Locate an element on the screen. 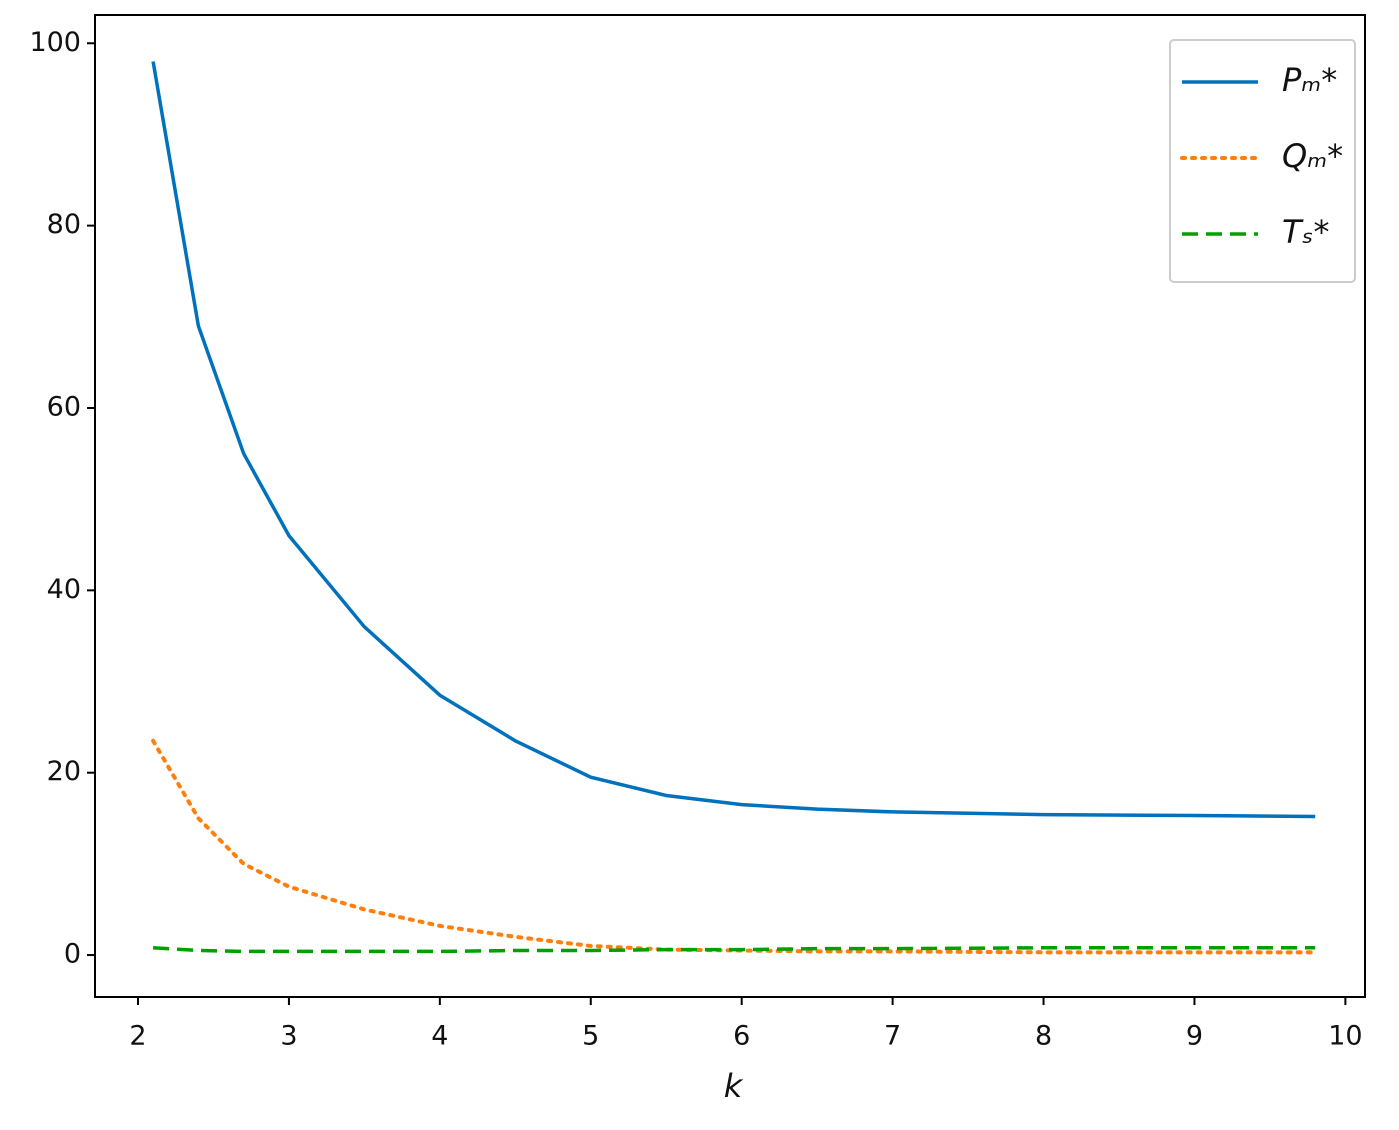  legend-label: Qₘ* is located at coordinates (1312, 156).